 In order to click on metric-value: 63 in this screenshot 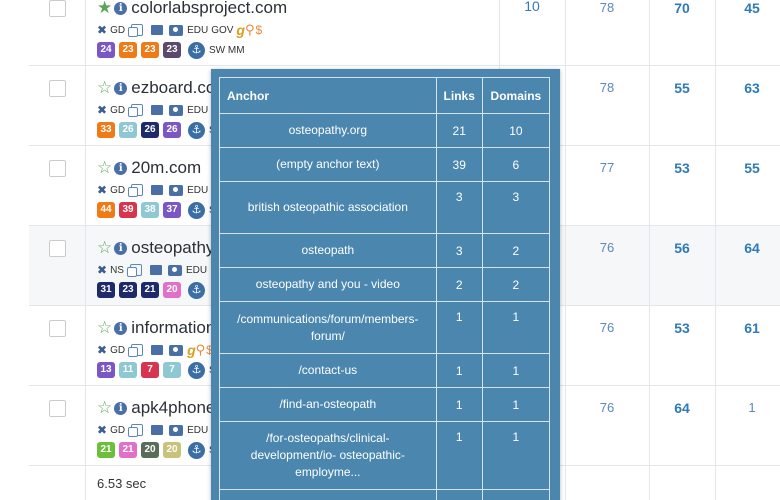, I will do `click(752, 88)`.